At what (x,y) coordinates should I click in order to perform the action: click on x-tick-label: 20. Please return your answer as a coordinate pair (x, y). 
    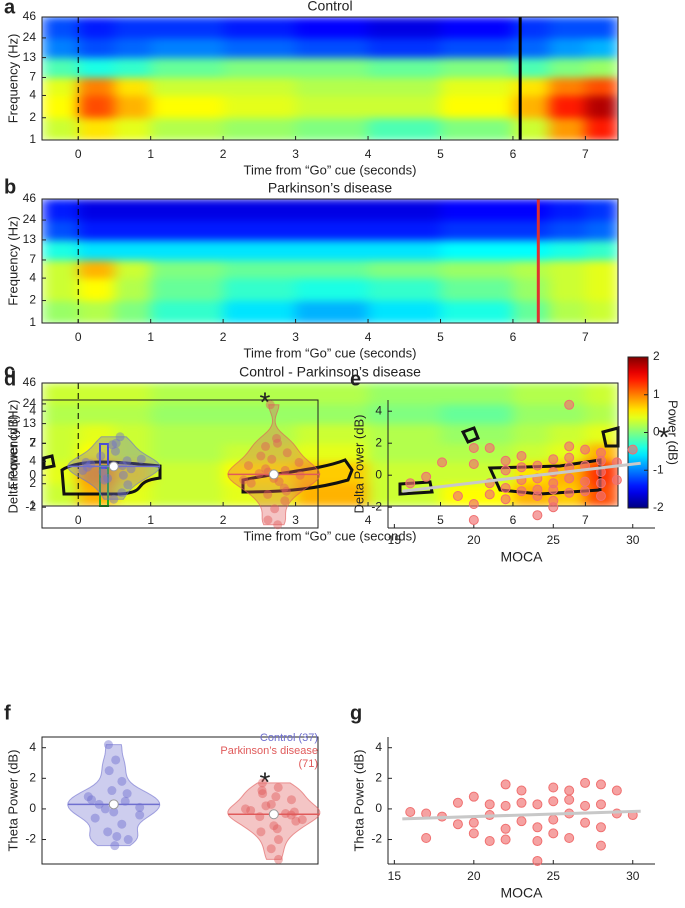
    Looking at the image, I should click on (474, 876).